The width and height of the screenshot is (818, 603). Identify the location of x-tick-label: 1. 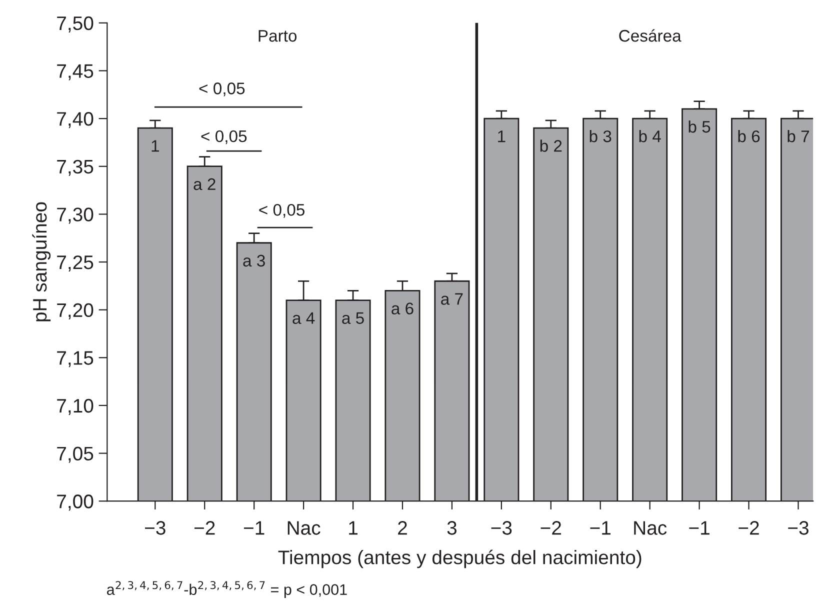
(353, 528).